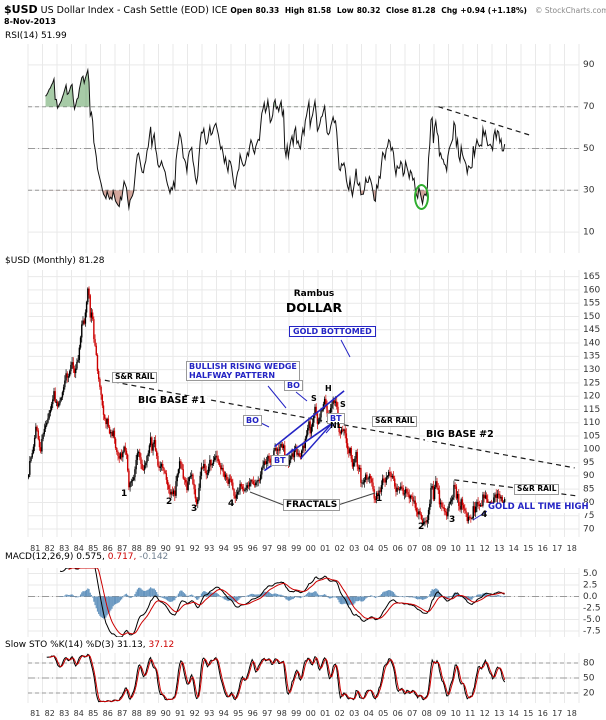 Image resolution: width=606 pixels, height=720 pixels. I want to click on symbol: $USD, so click(21, 9).